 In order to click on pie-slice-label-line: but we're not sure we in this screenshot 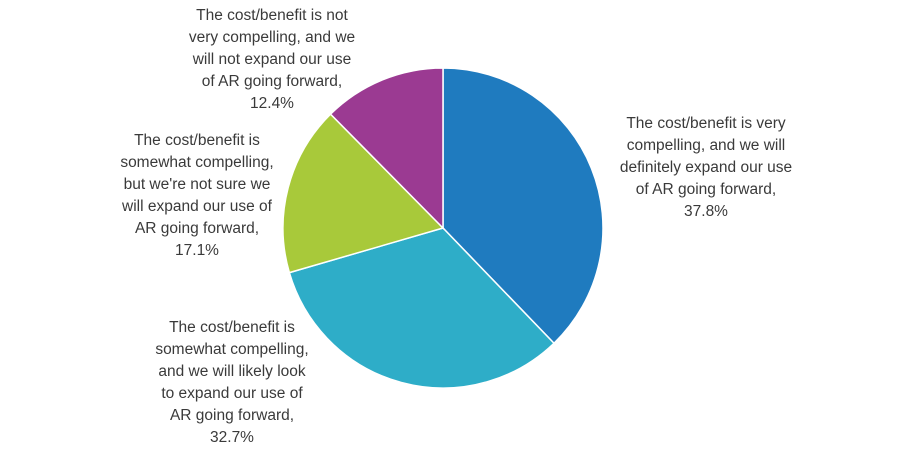, I will do `click(197, 184)`.